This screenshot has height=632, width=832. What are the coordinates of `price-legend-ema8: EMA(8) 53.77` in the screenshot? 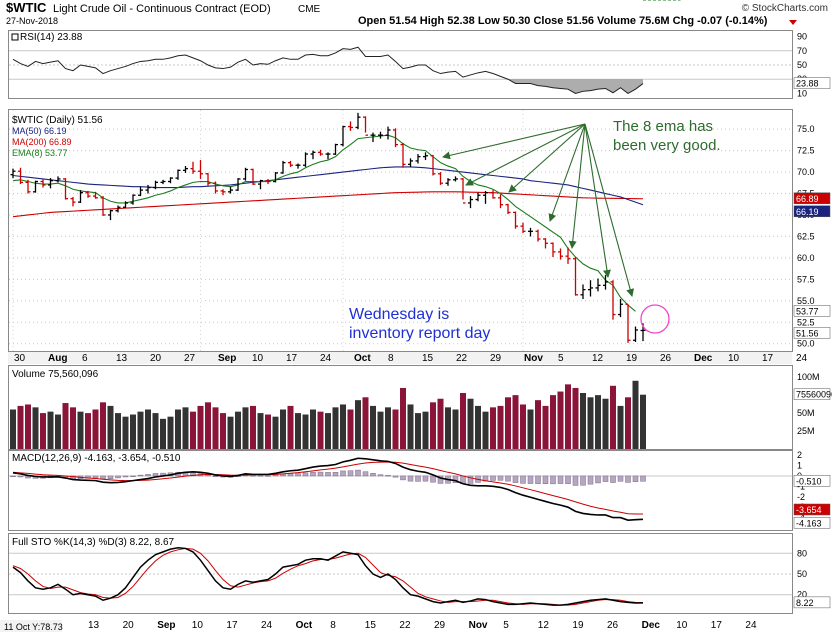 It's located at (40, 153).